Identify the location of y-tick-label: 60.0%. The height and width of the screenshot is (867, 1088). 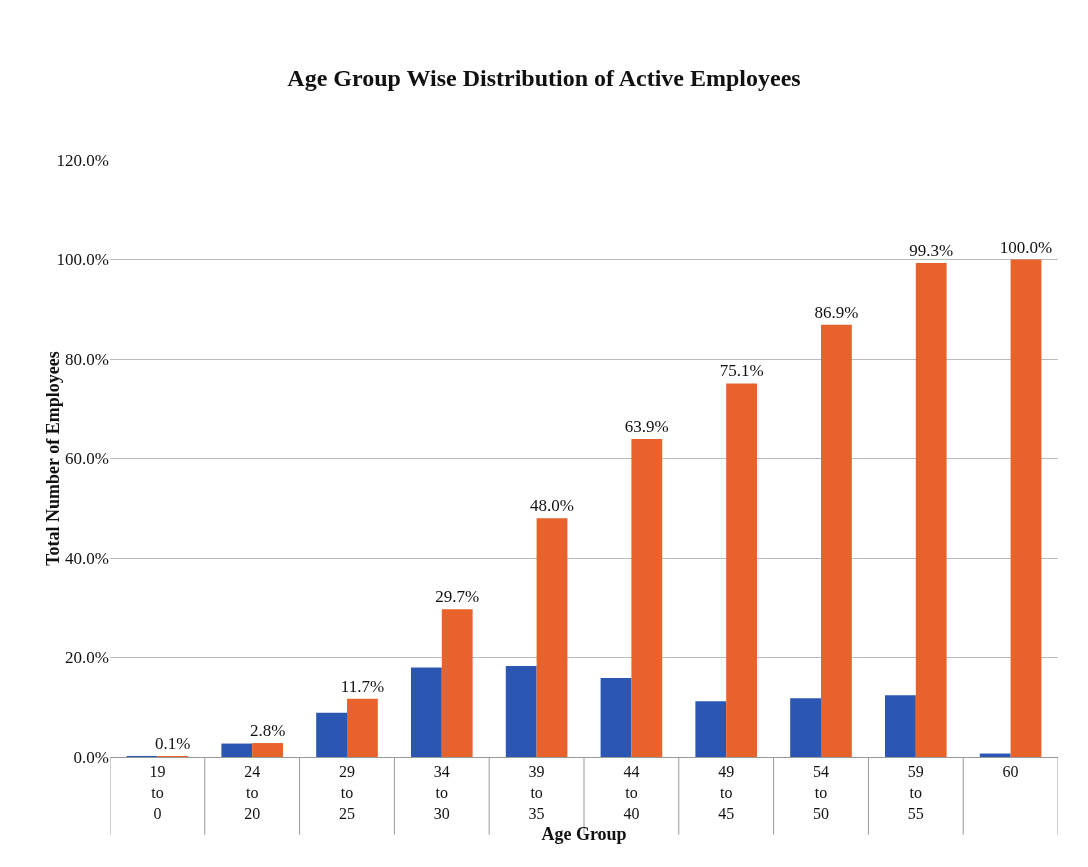
(87, 459).